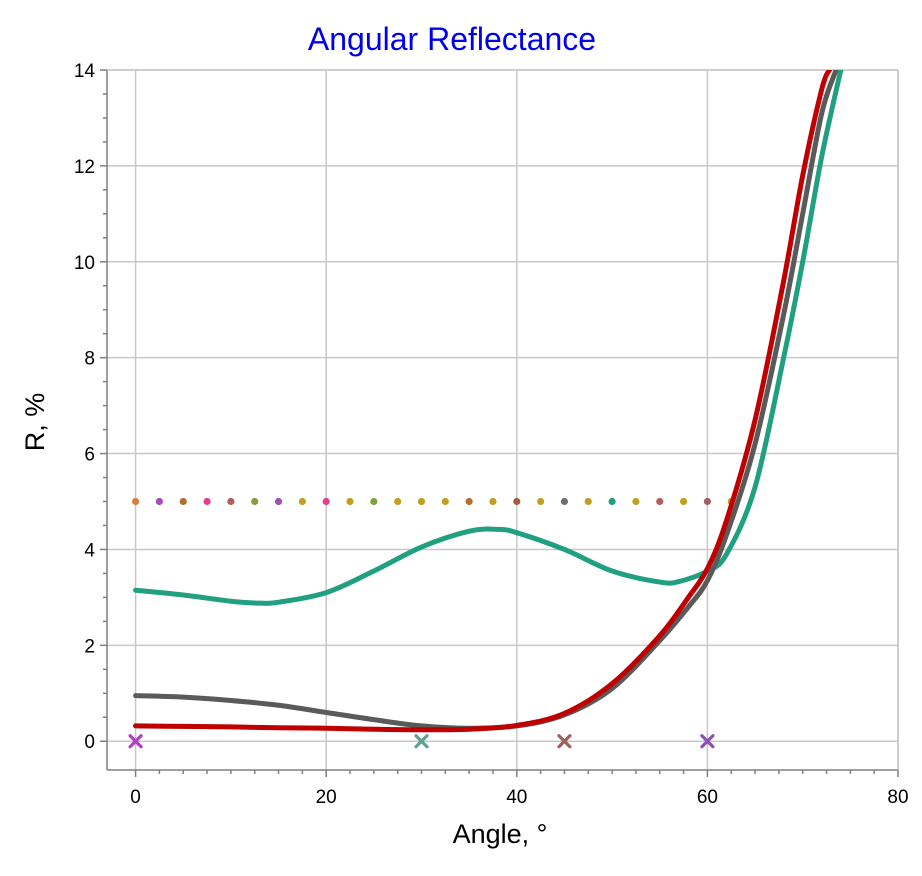 The height and width of the screenshot is (876, 922). Describe the element at coordinates (89, 742) in the screenshot. I see `y-tick-label: 0` at that location.